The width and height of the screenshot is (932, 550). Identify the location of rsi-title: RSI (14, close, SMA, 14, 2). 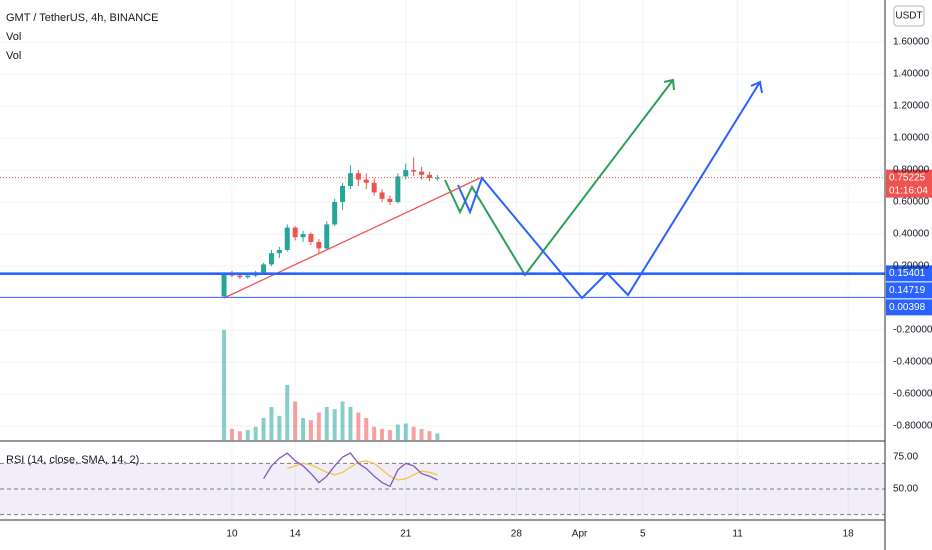
(72, 460).